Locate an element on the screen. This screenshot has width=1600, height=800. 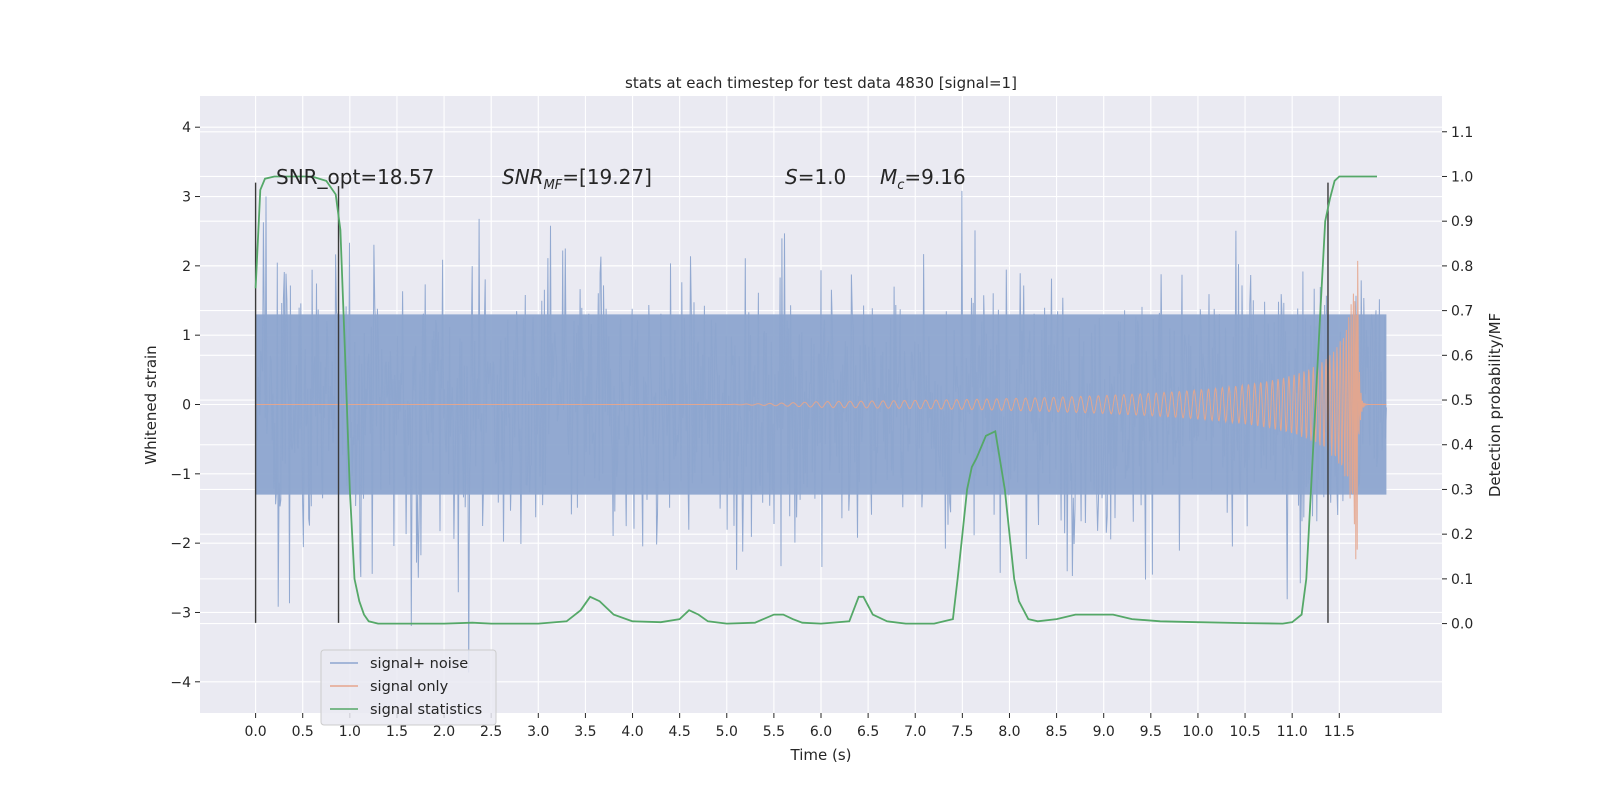
x-axis-label: Time (s) is located at coordinates (821, 755).